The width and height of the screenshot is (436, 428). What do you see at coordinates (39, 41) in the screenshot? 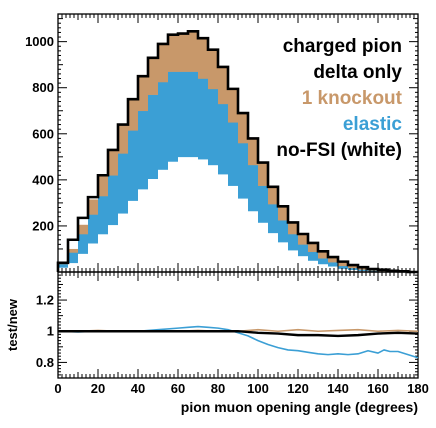
I see `y-tick-label-top: 1000` at bounding box center [39, 41].